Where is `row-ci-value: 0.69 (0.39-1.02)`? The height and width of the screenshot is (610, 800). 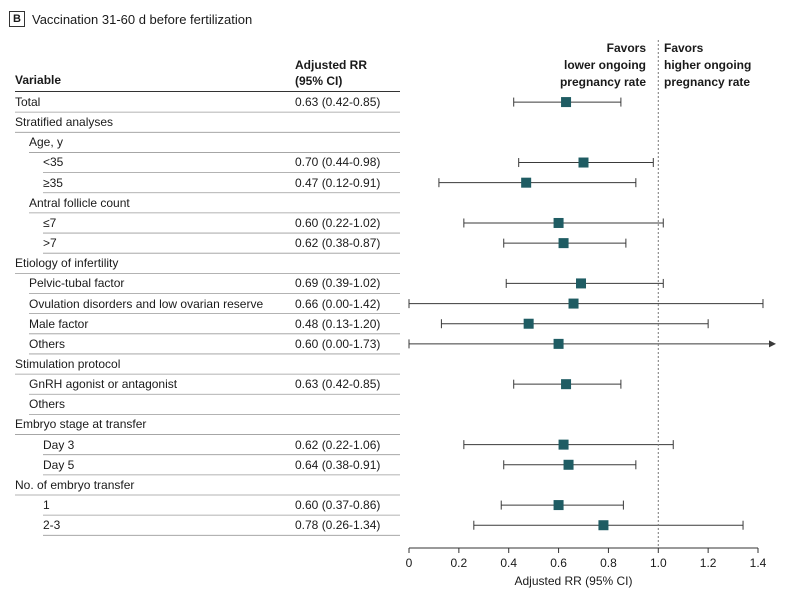 row-ci-value: 0.69 (0.39-1.02) is located at coordinates (338, 283).